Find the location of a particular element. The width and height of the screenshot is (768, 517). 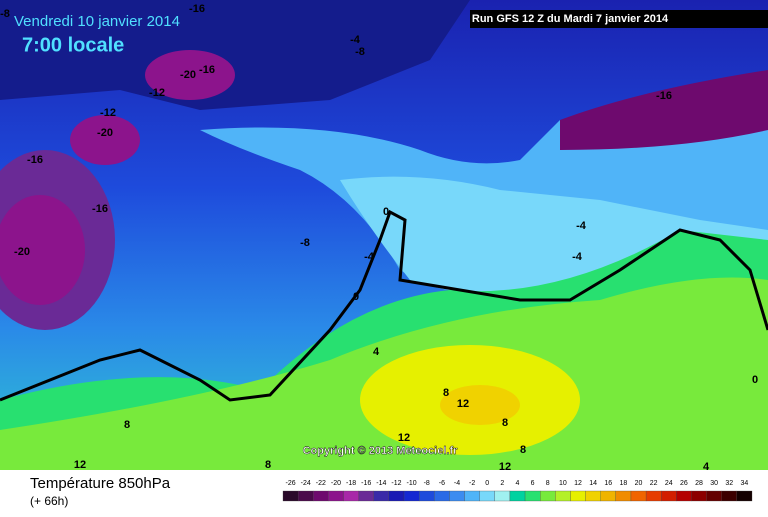

legend-label: 2 is located at coordinates (502, 483).